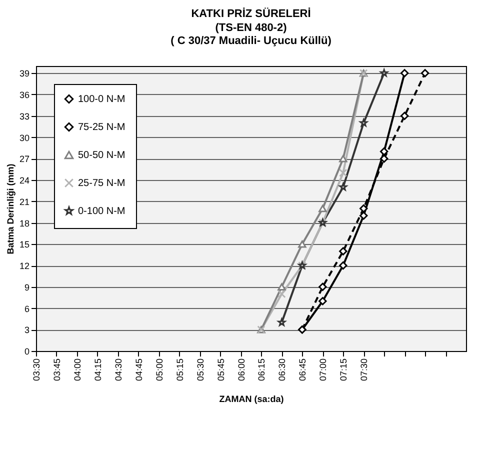 Image resolution: width=501 pixels, height=463 pixels. What do you see at coordinates (251, 34) in the screenshot?
I see `chart-subtitle: (TS-EN 480-2) ( C 30/37 Muadili- Uçucu Küllü)` at bounding box center [251, 34].